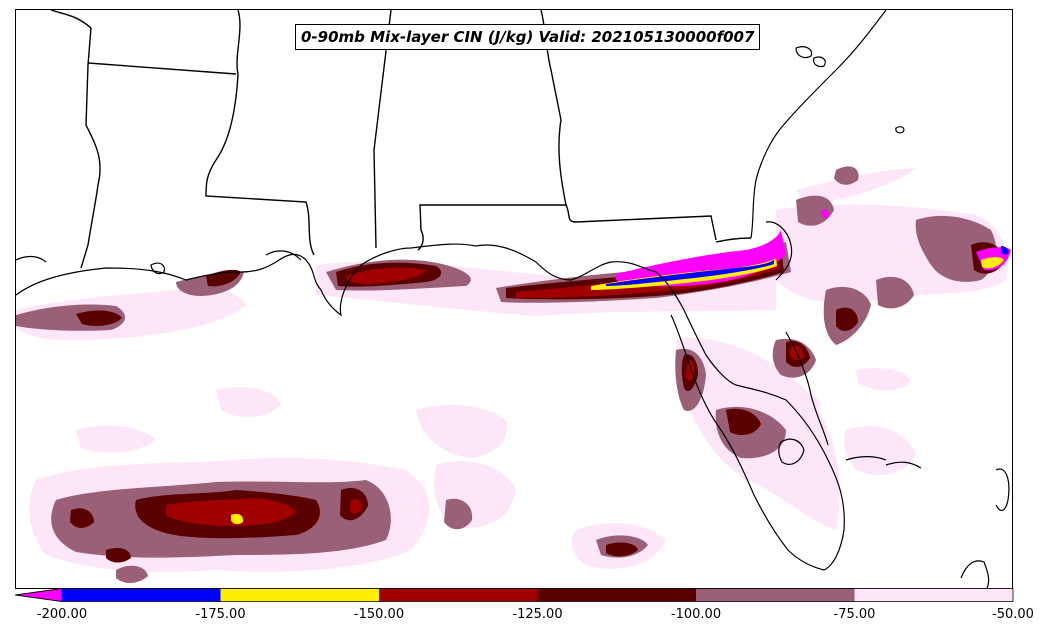 The height and width of the screenshot is (633, 1044). What do you see at coordinates (807, 266) in the screenshot?
I see `cin-blue-contours` at bounding box center [807, 266].